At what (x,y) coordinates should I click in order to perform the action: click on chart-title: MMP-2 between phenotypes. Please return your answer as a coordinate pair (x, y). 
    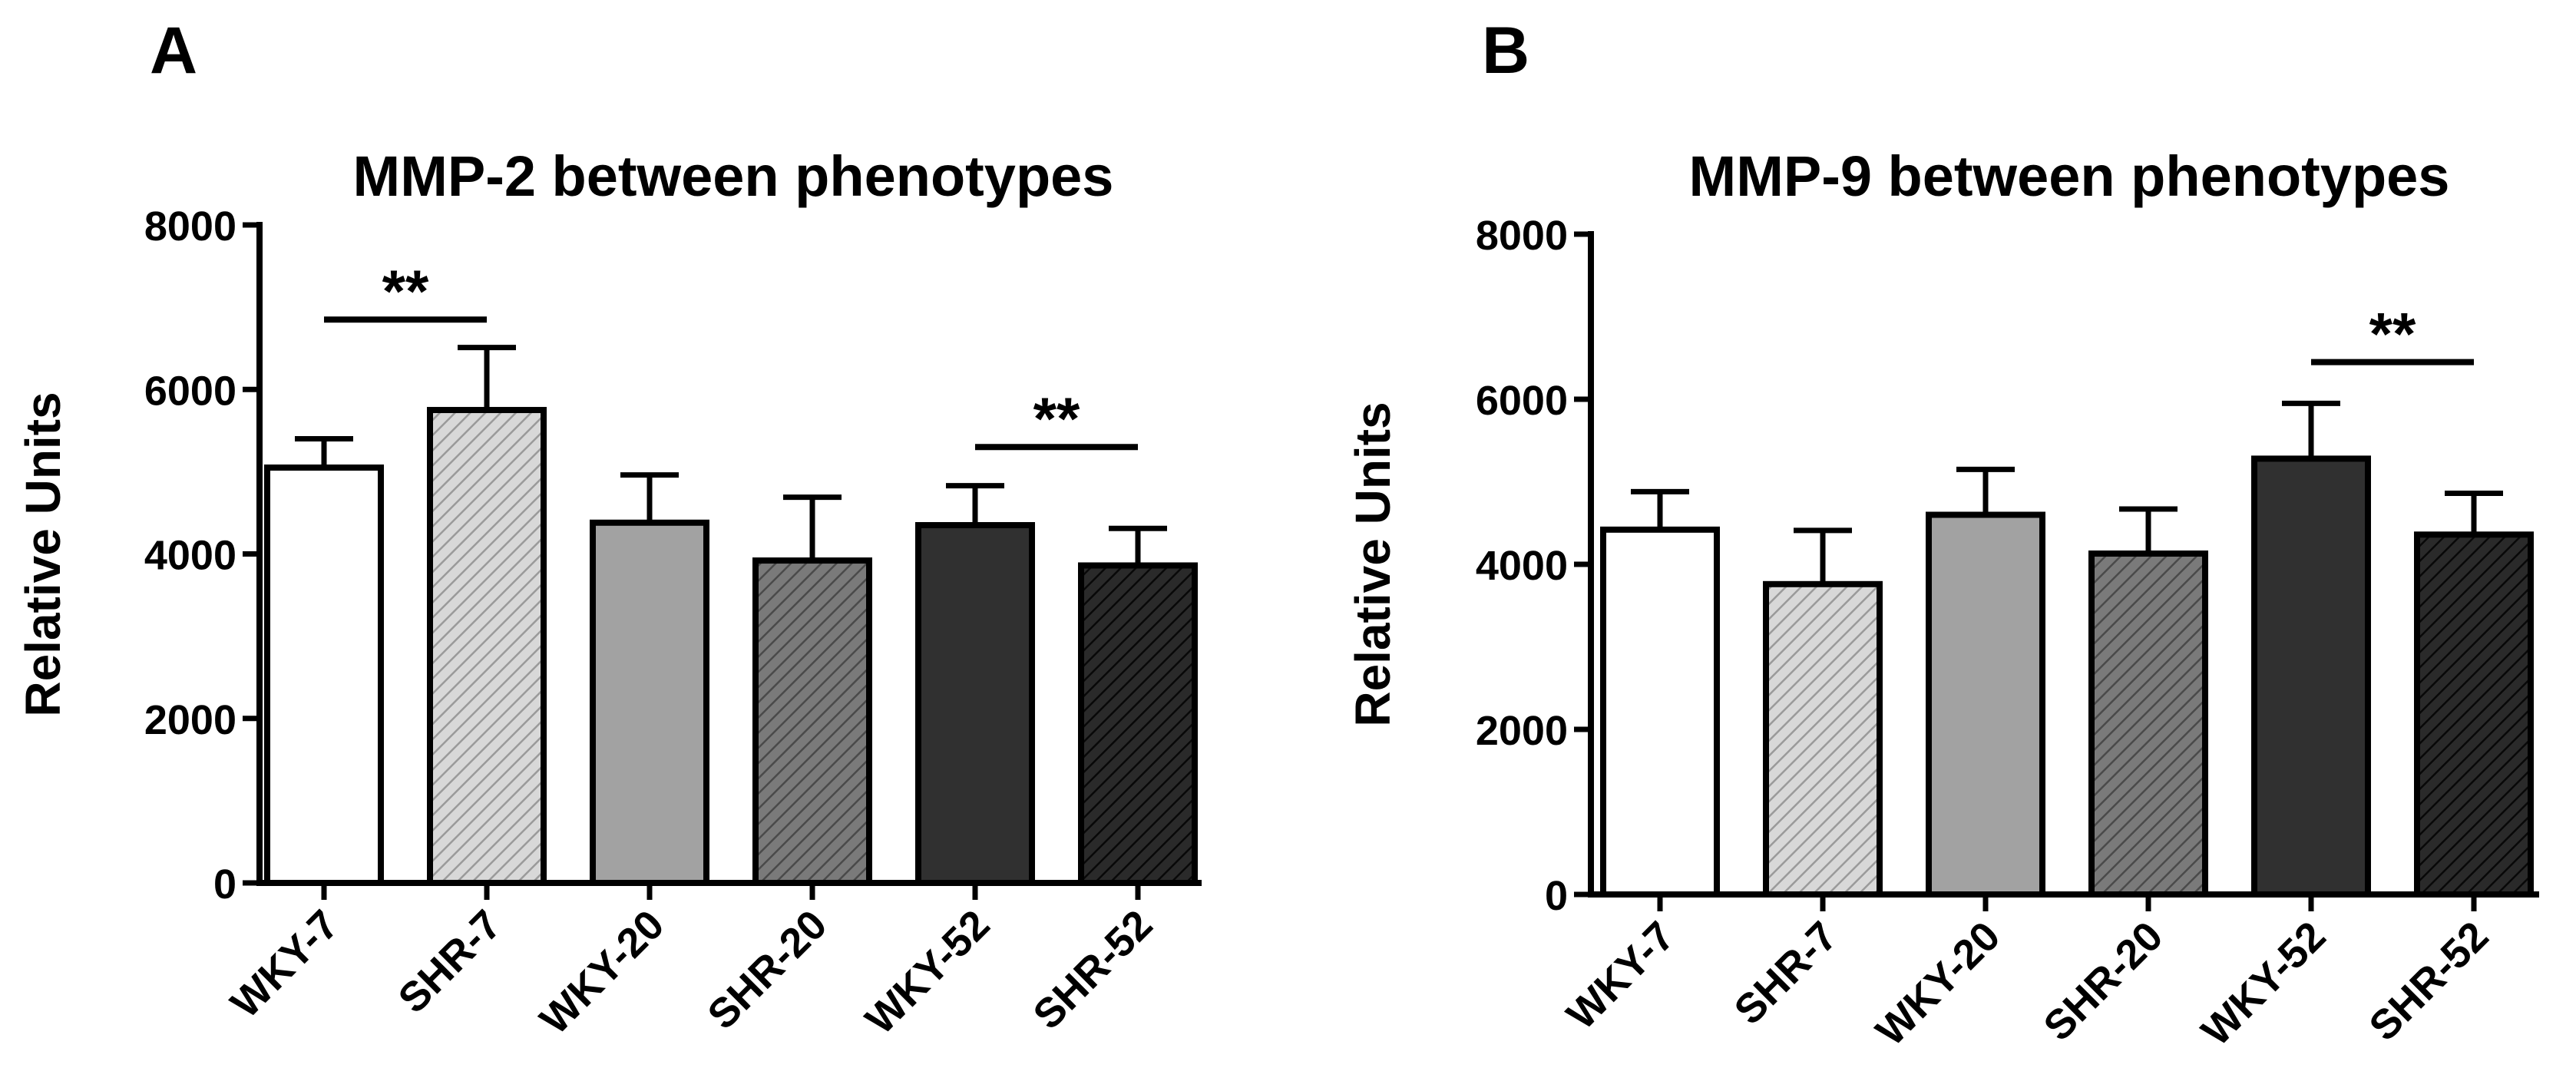
    Looking at the image, I should click on (733, 176).